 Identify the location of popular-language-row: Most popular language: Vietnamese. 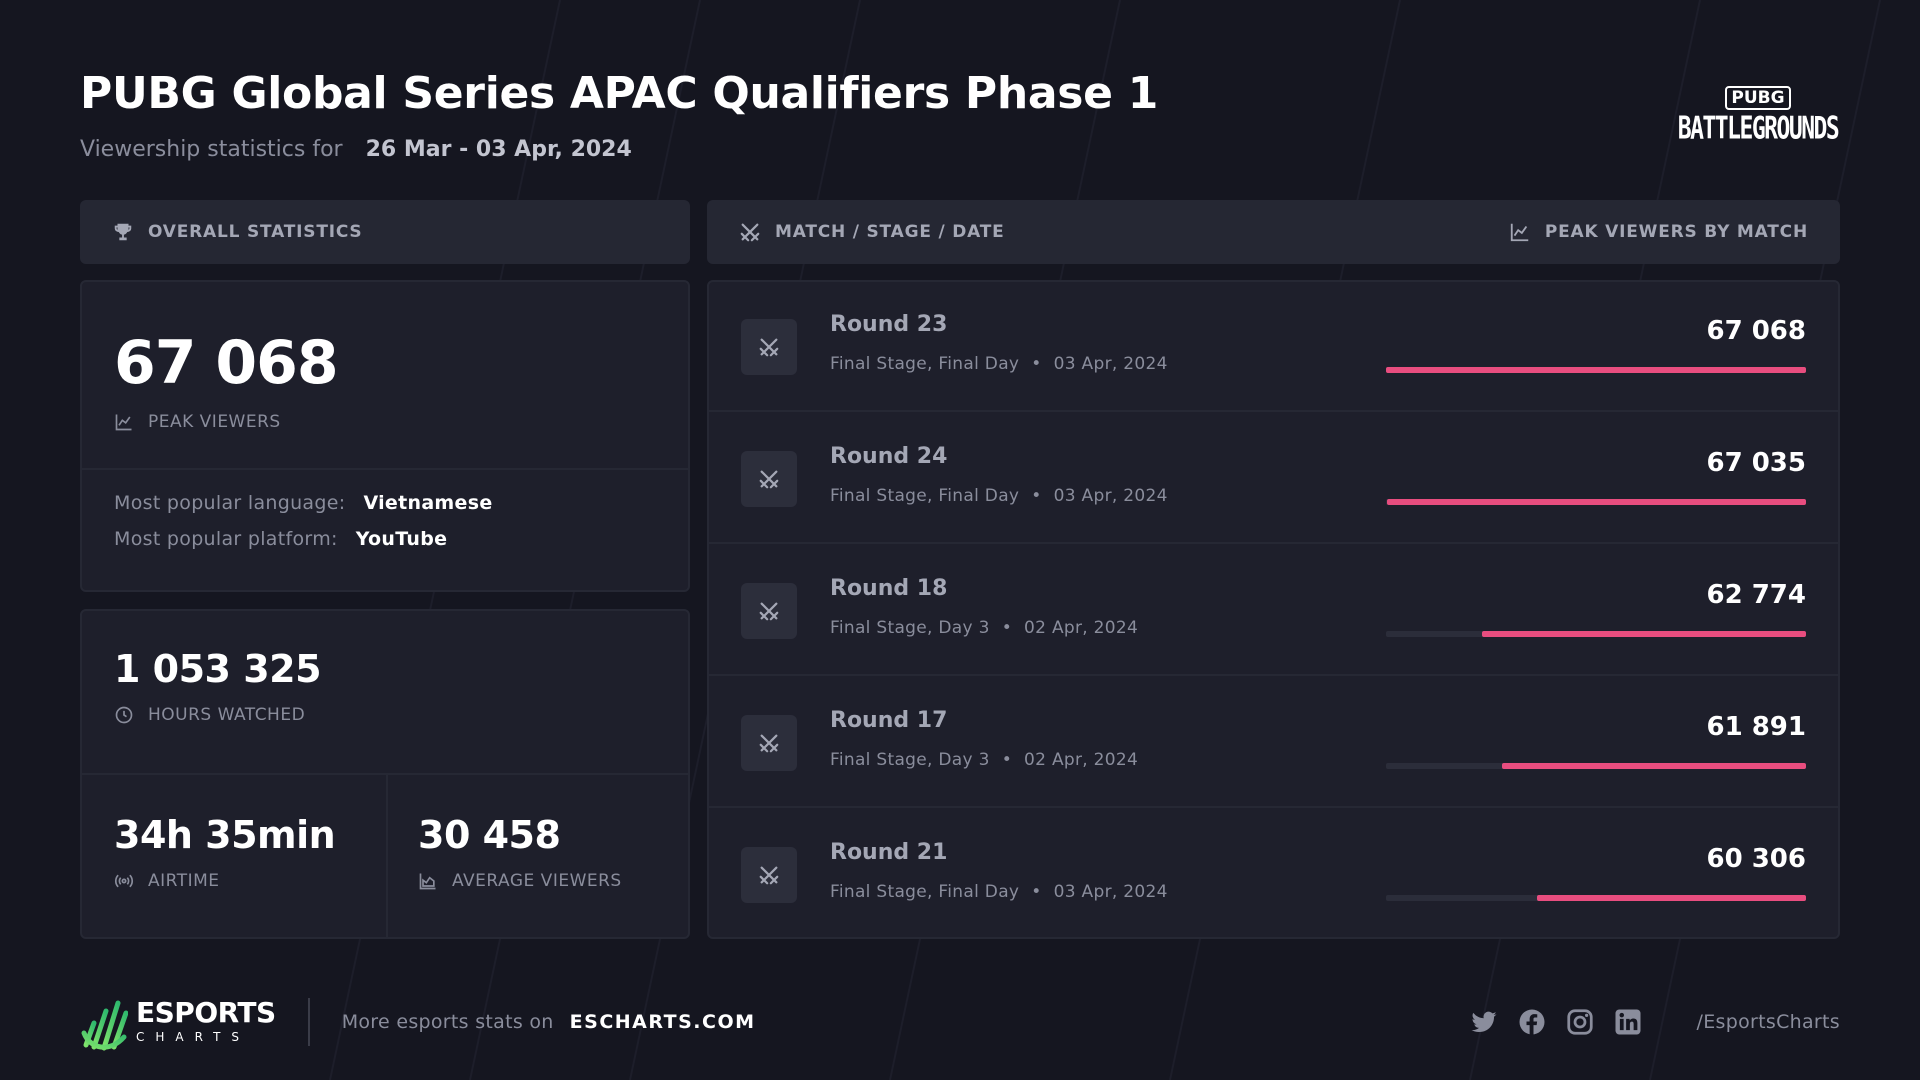
(303, 503).